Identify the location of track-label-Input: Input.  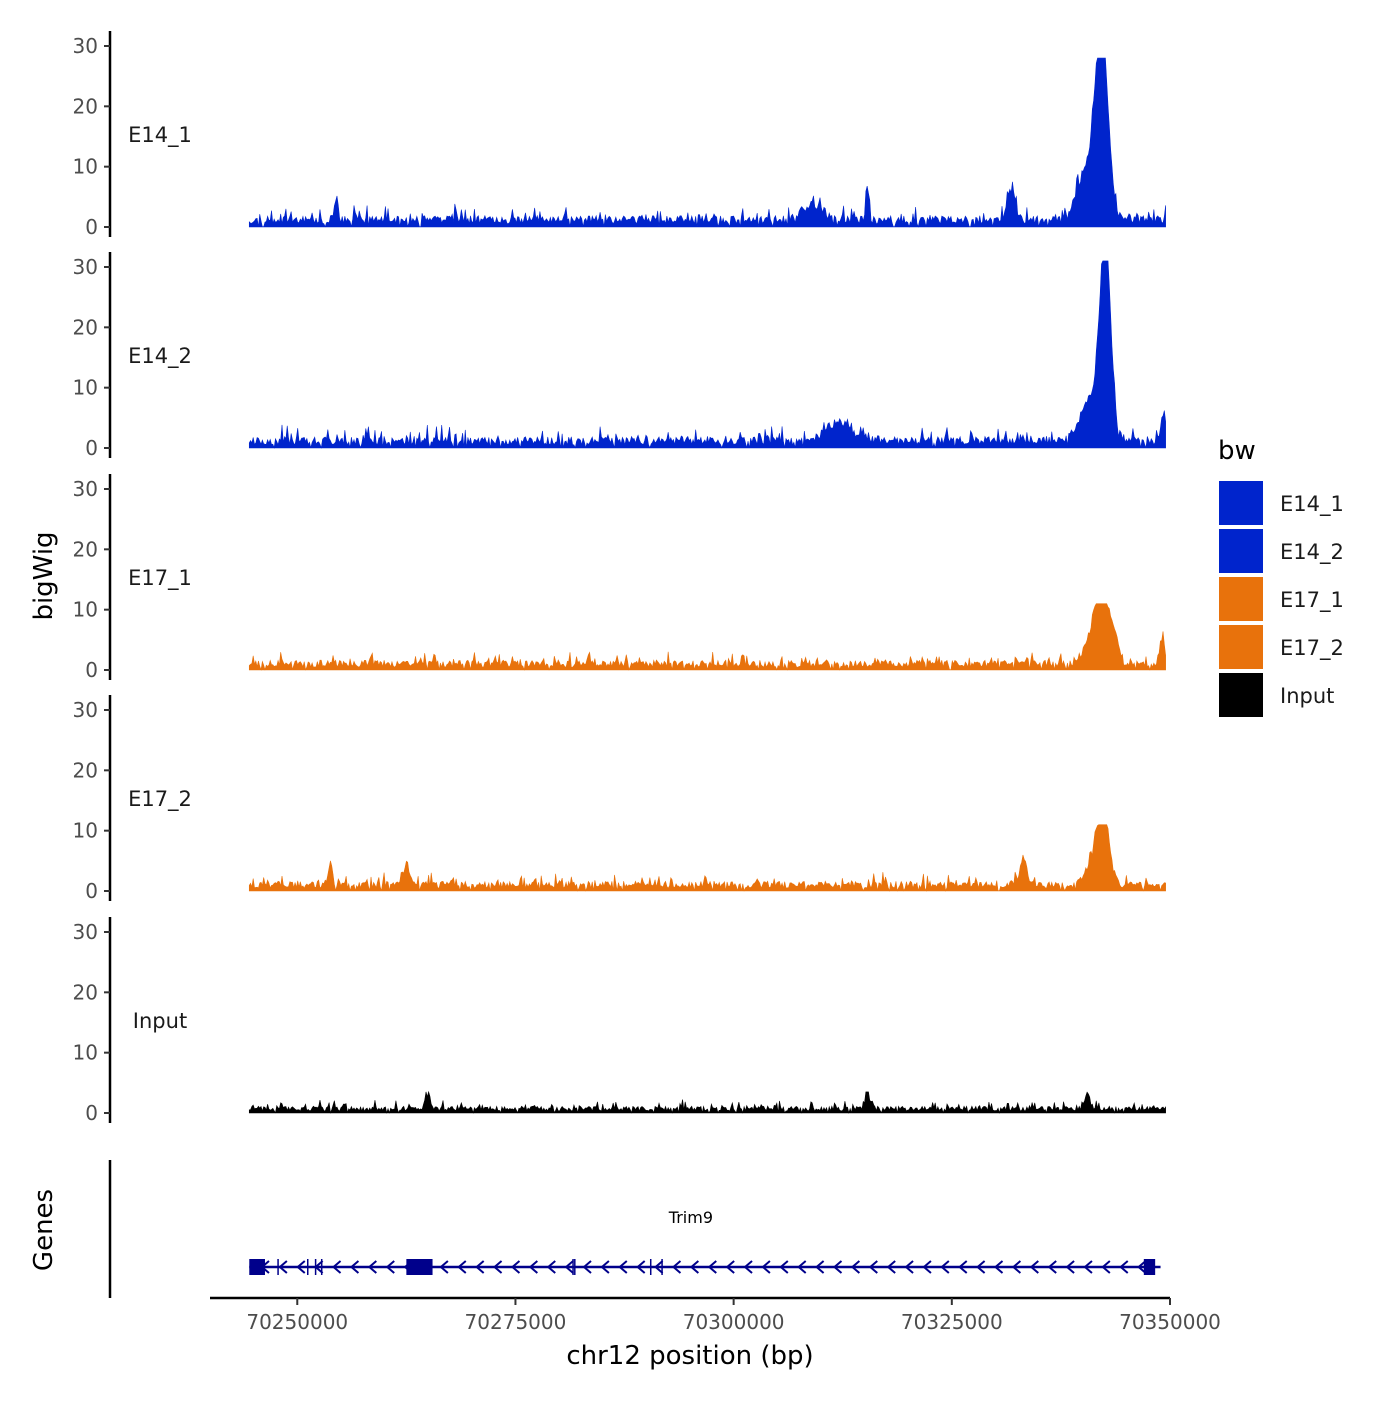
(160, 1021).